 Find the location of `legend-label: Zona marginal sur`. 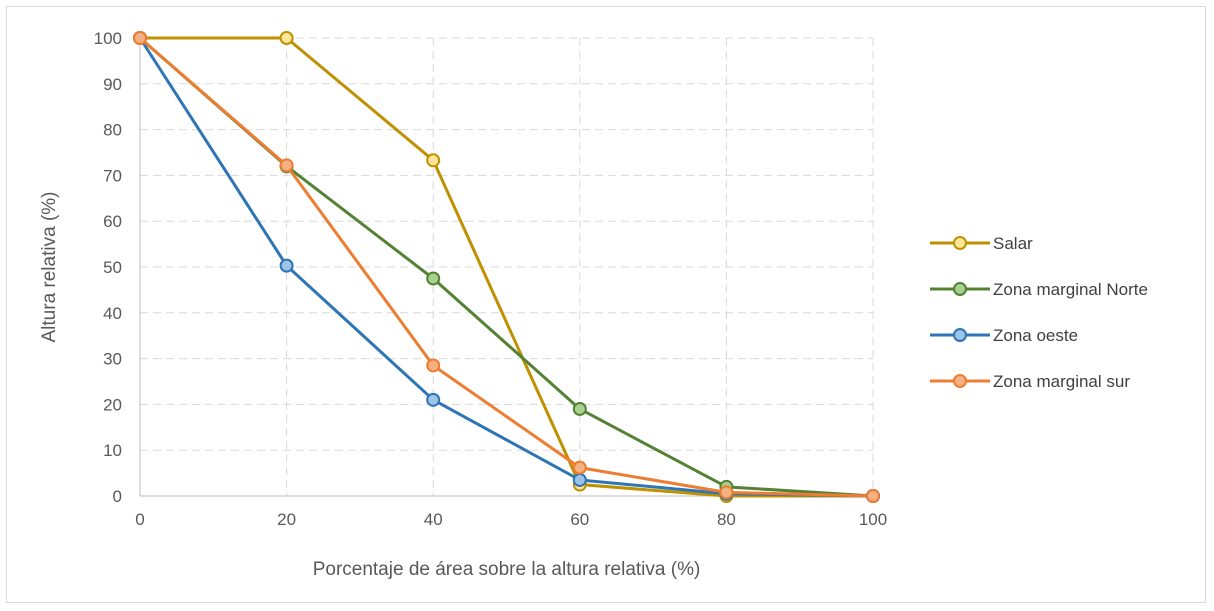

legend-label: Zona marginal sur is located at coordinates (1061, 381).